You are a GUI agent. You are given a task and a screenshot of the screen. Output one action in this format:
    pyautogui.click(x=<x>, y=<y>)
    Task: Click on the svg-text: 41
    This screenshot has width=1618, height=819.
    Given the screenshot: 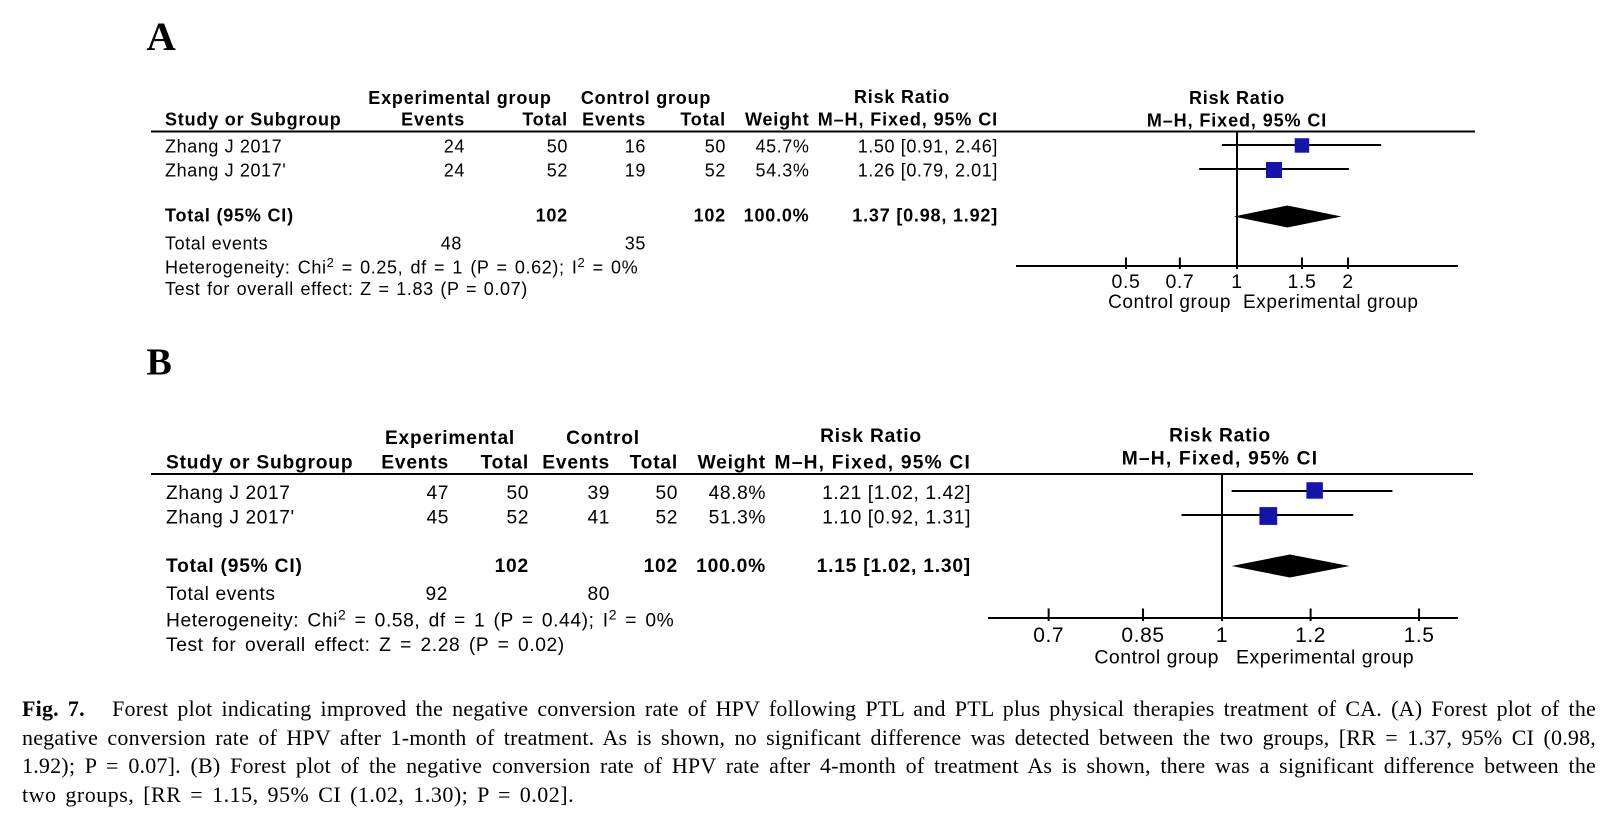 What is the action you would take?
    pyautogui.click(x=598, y=518)
    